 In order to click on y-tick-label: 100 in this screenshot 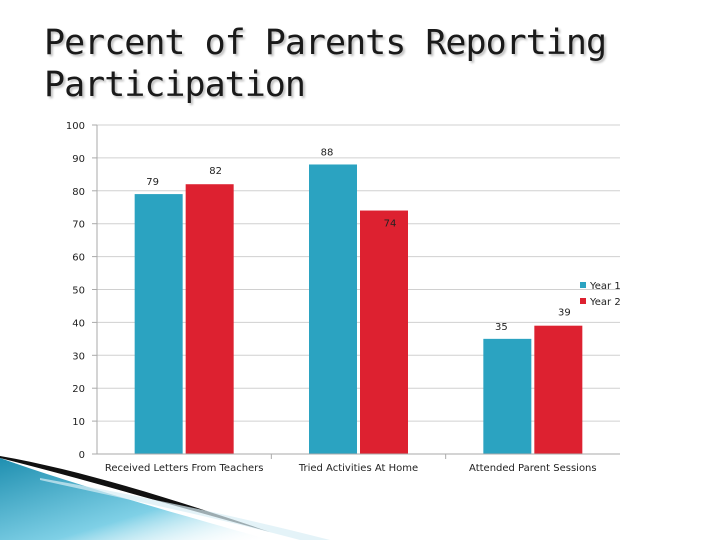, I will do `click(75, 126)`.